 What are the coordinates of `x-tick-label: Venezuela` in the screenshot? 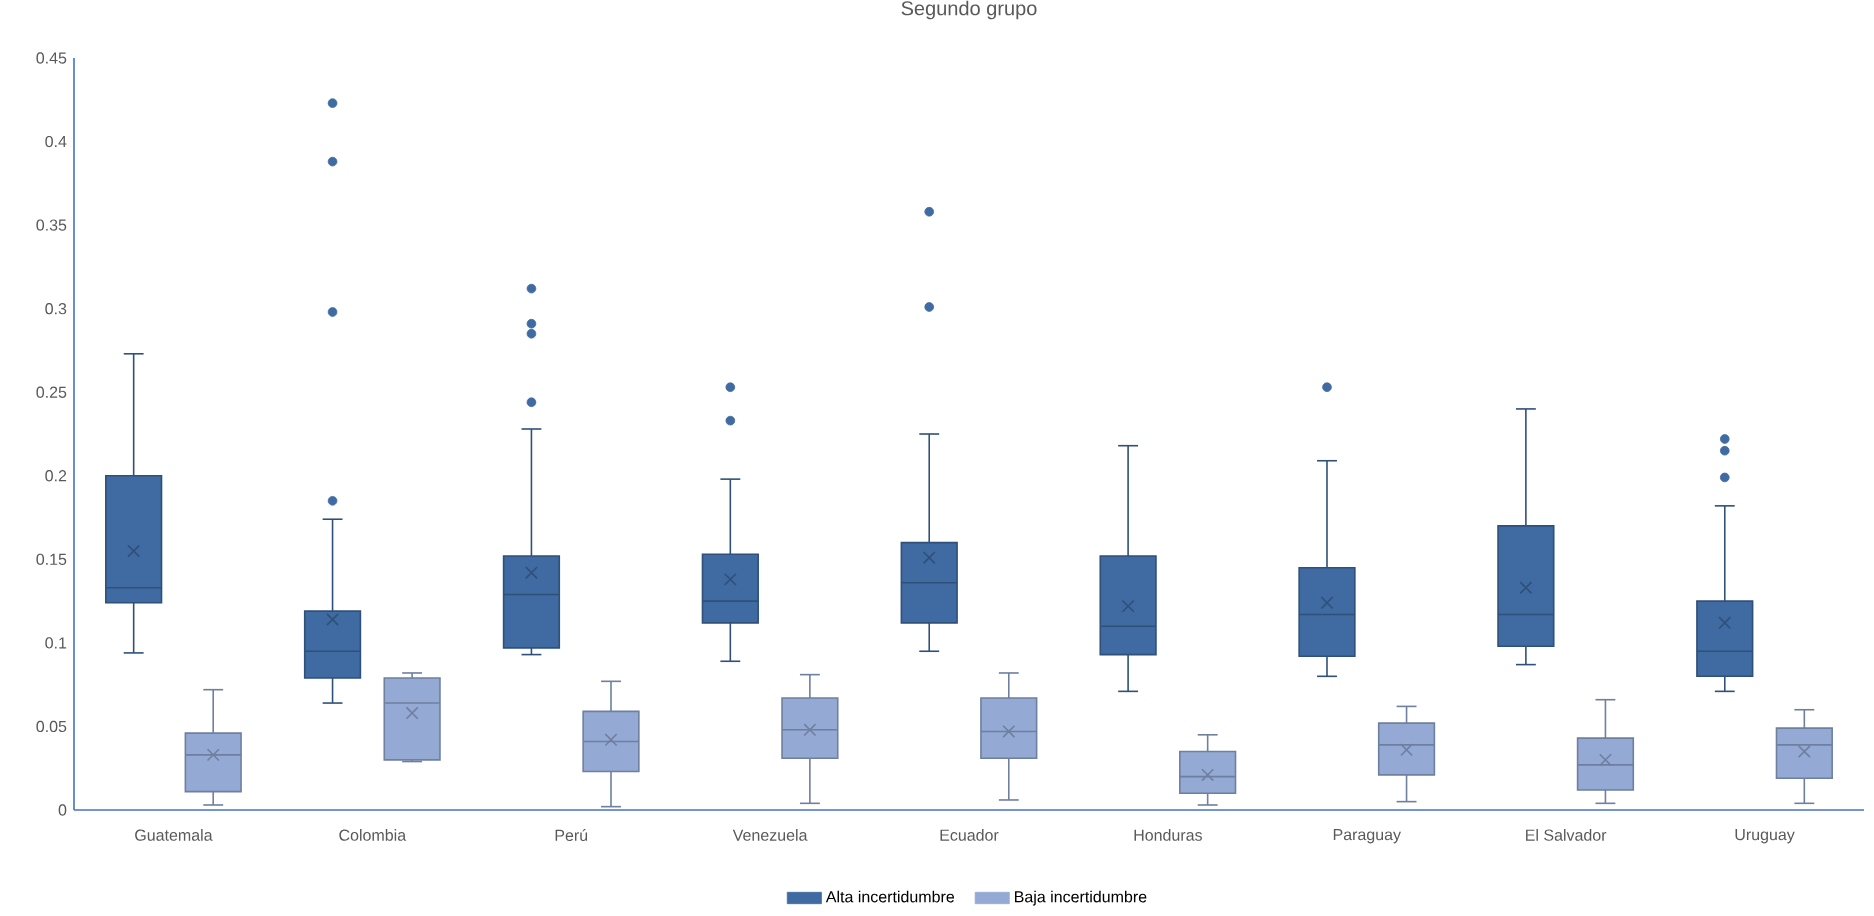 It's located at (770, 835).